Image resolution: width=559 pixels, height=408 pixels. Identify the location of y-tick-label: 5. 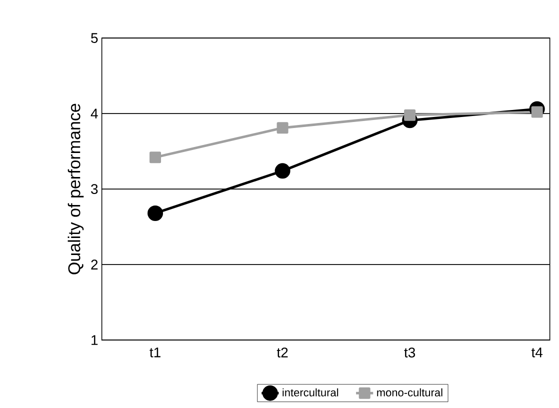
(94, 38).